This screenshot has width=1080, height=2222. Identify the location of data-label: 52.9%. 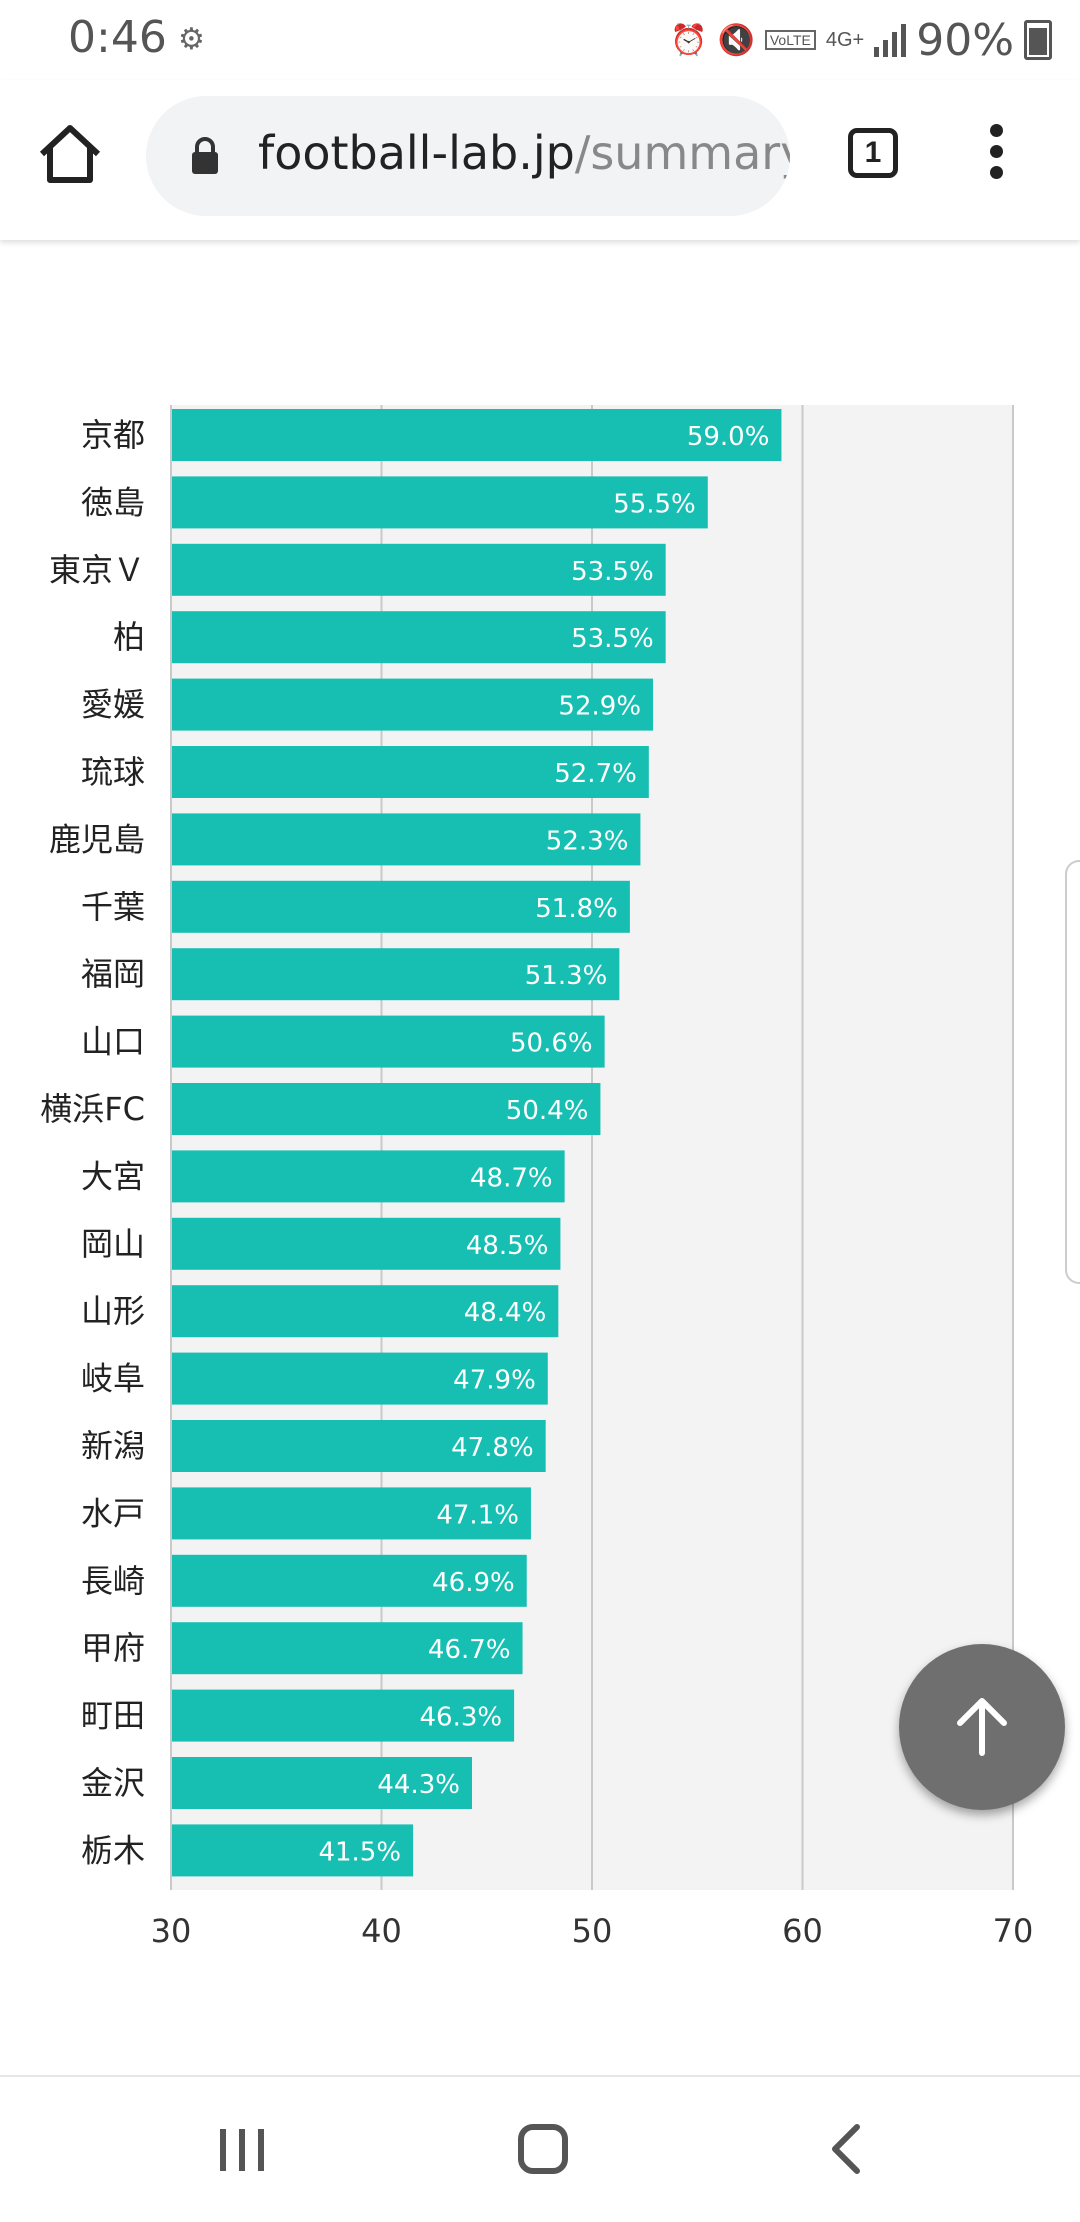
(599, 707).